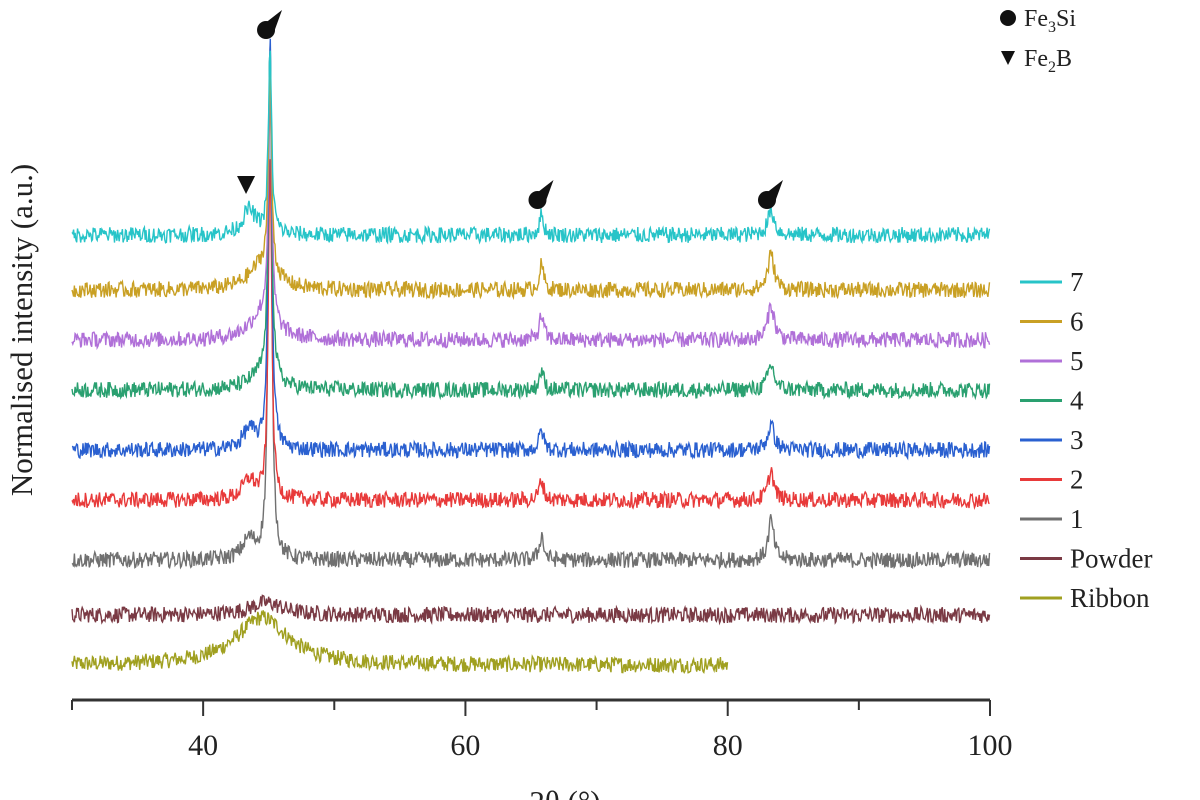 Image resolution: width=1200 pixels, height=800 pixels. What do you see at coordinates (1111, 559) in the screenshot?
I see `legend-label: Powder` at bounding box center [1111, 559].